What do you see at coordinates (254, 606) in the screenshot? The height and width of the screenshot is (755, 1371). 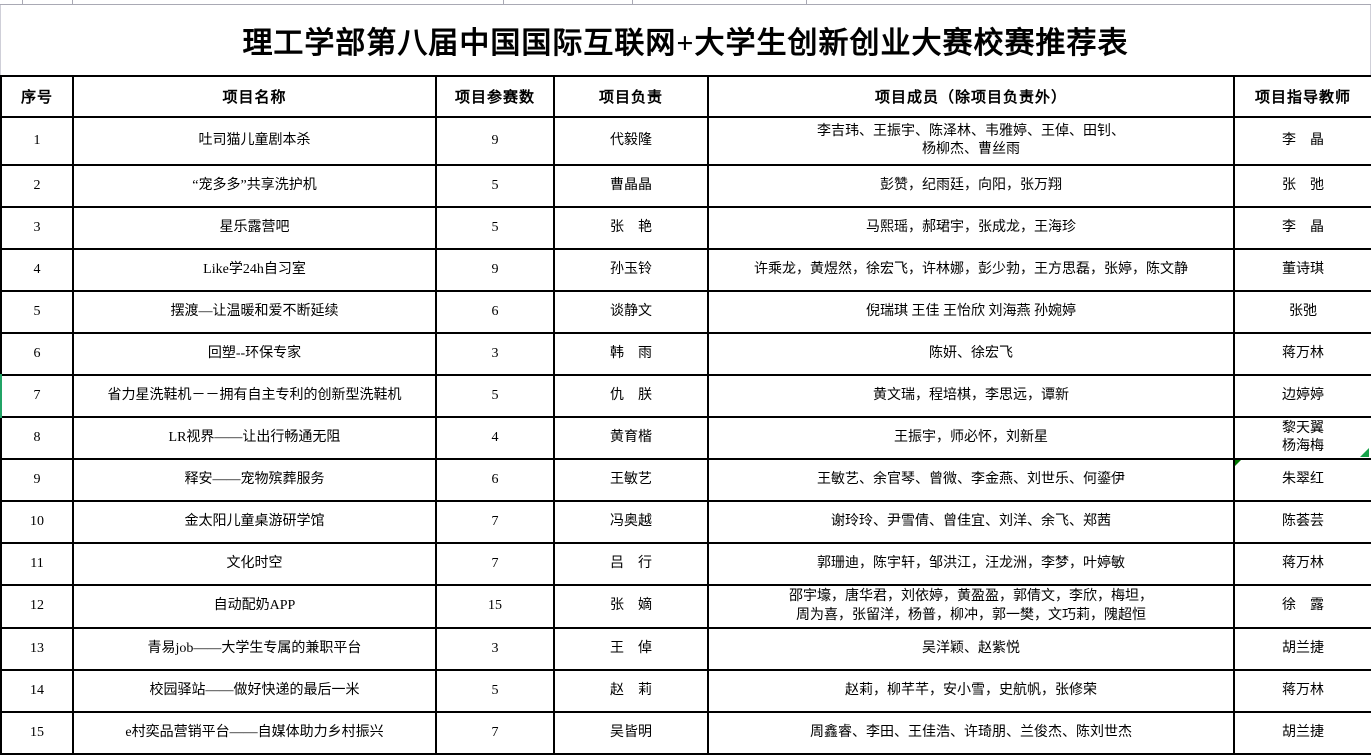 I see `cell-name: 自动配奶APP` at bounding box center [254, 606].